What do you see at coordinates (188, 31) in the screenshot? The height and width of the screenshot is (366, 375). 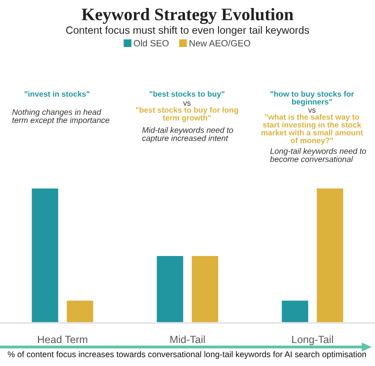 I see `chart-subtitle: Content focus must shift to even longer tail keywords` at bounding box center [188, 31].